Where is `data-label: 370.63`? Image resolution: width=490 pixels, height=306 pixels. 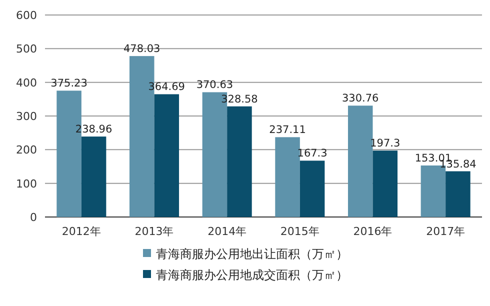 data-label: 370.63 is located at coordinates (215, 85).